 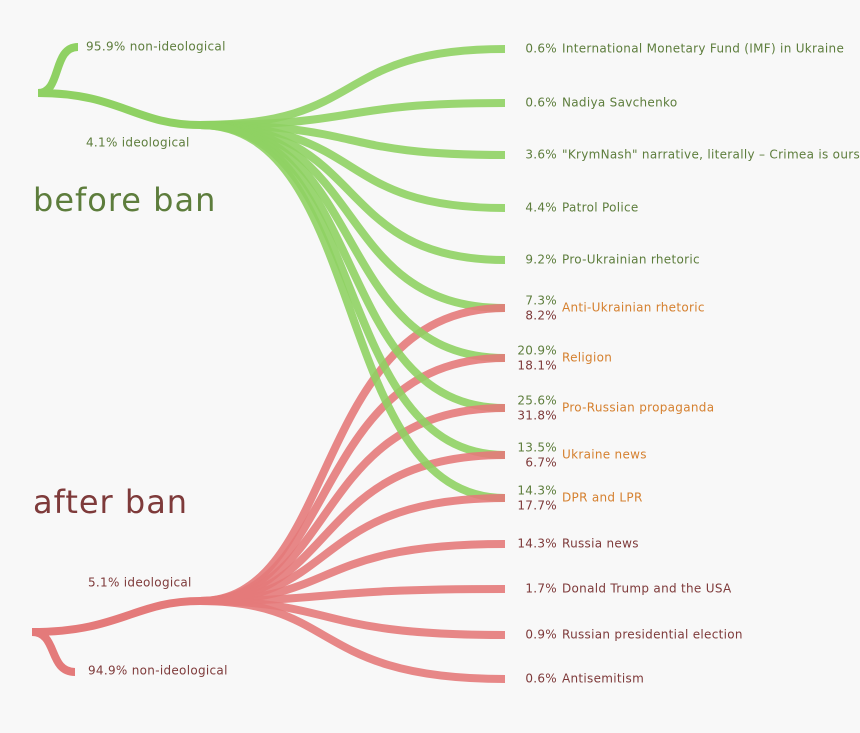 What do you see at coordinates (537, 401) in the screenshot?
I see `before-share: 25.6%` at bounding box center [537, 401].